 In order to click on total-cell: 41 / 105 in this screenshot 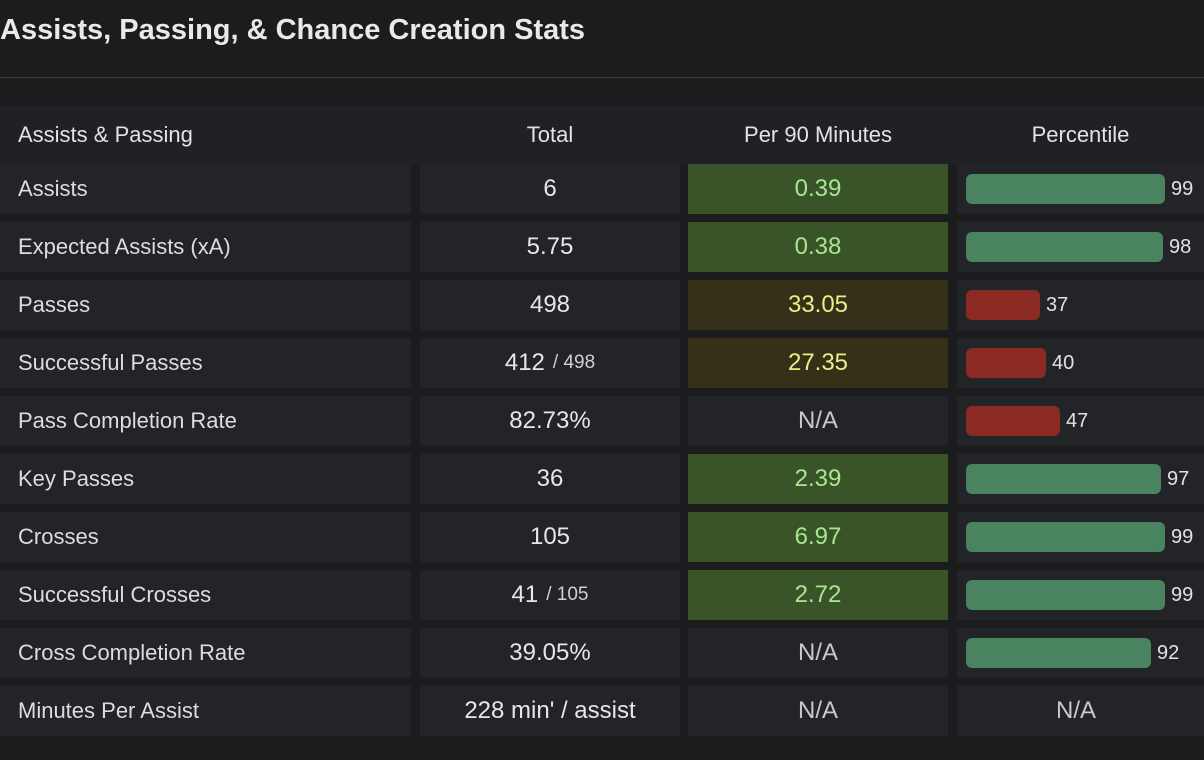, I will do `click(550, 595)`.